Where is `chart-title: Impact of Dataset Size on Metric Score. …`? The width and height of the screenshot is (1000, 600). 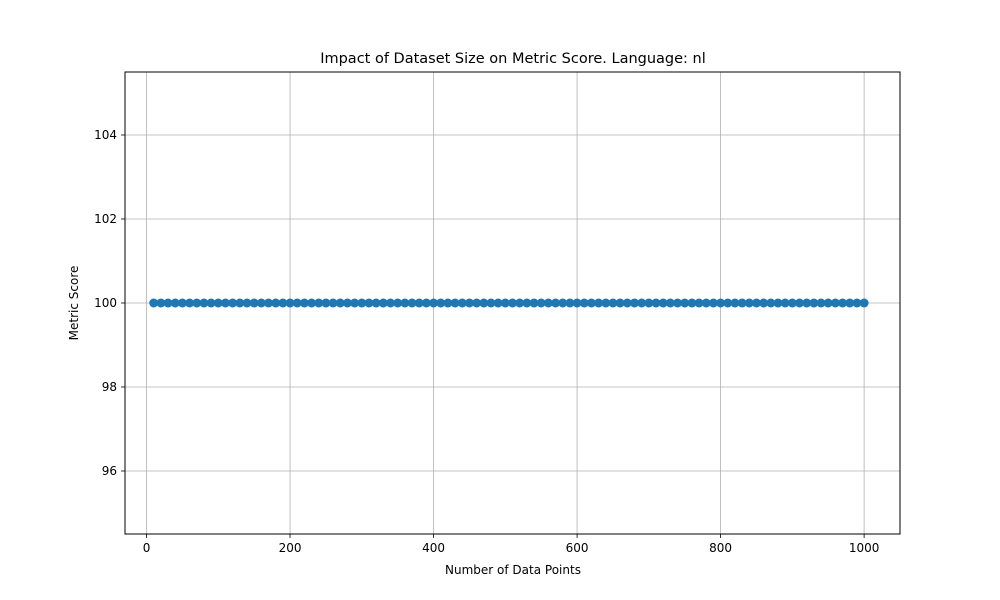 chart-title: Impact of Dataset Size on Metric Score. … is located at coordinates (513, 59).